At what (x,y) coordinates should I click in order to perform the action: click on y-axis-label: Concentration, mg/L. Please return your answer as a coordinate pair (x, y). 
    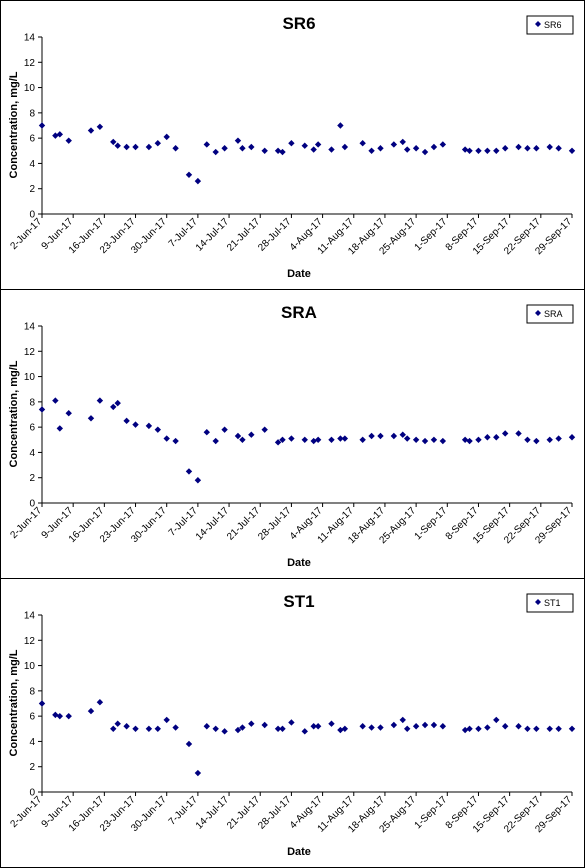
    Looking at the image, I should click on (14, 124).